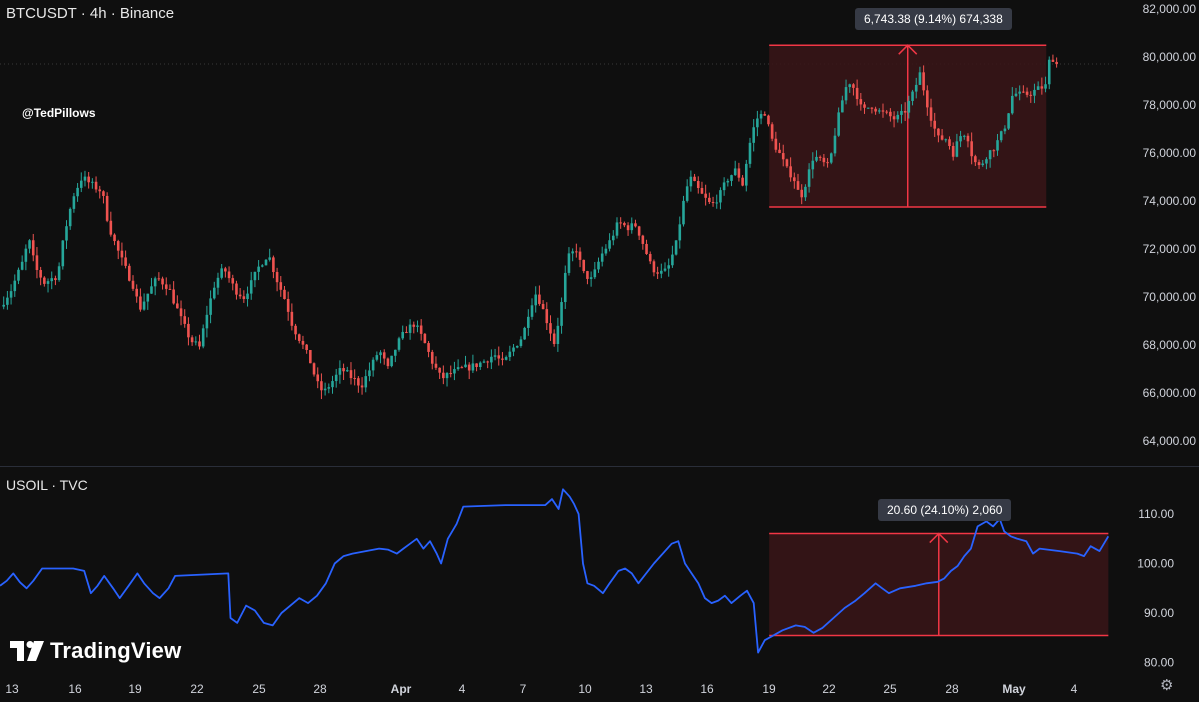  Describe the element at coordinates (47, 485) in the screenshot. I see `oil-symbol-title: USOIL · TVC` at that location.